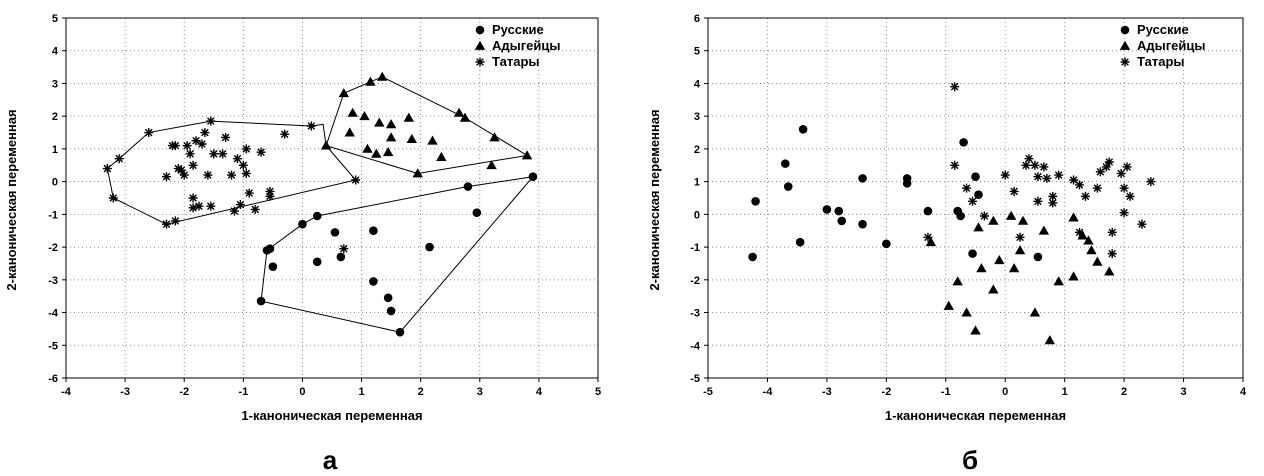 The image size is (1264, 476). What do you see at coordinates (827, 392) in the screenshot?
I see `x-tick-label: -3` at bounding box center [827, 392].